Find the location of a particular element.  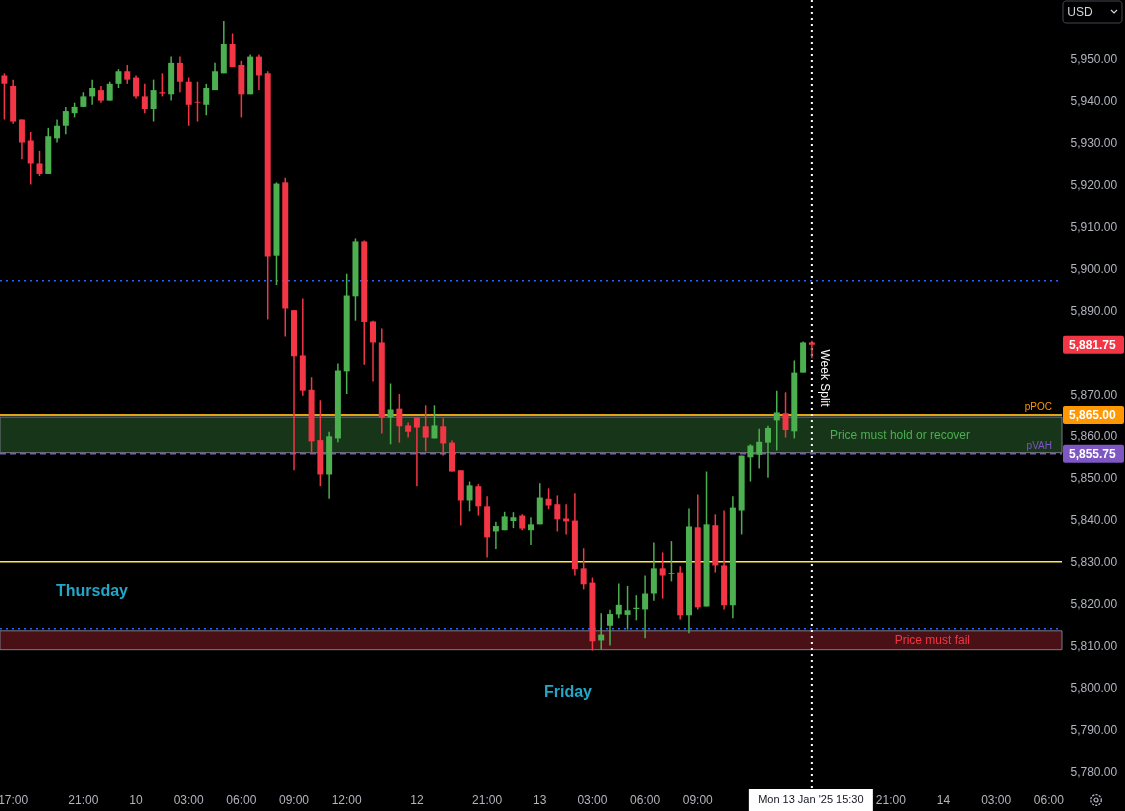

y-tick-label: 5,870.00 is located at coordinates (1094, 394).